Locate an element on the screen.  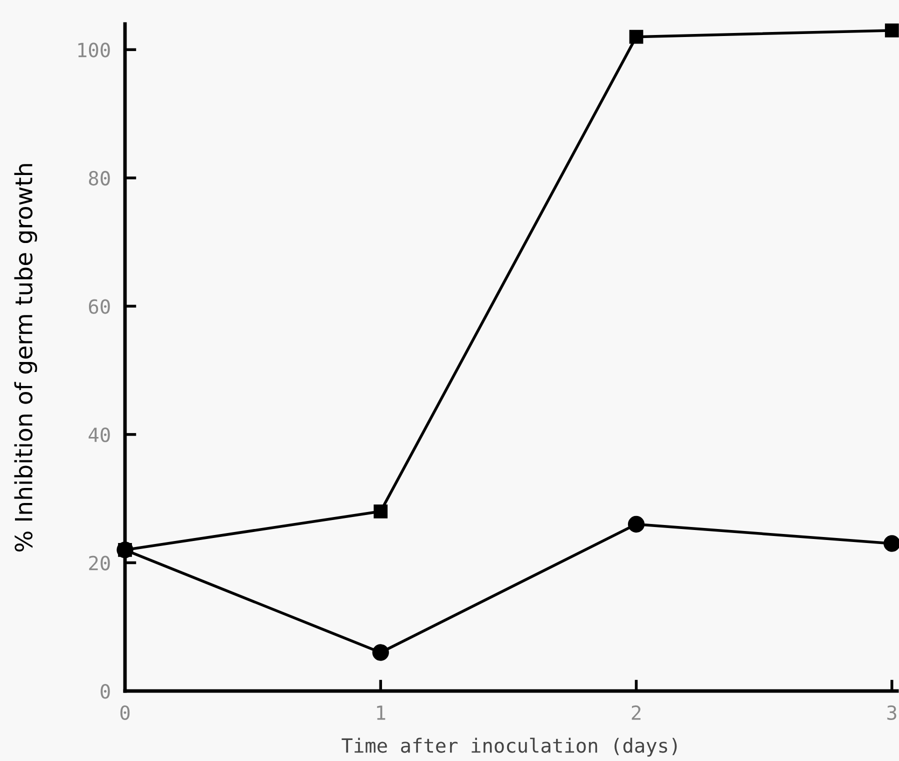
y-axis-title: % Inhibition of germ tube growth is located at coordinates (26, 358).